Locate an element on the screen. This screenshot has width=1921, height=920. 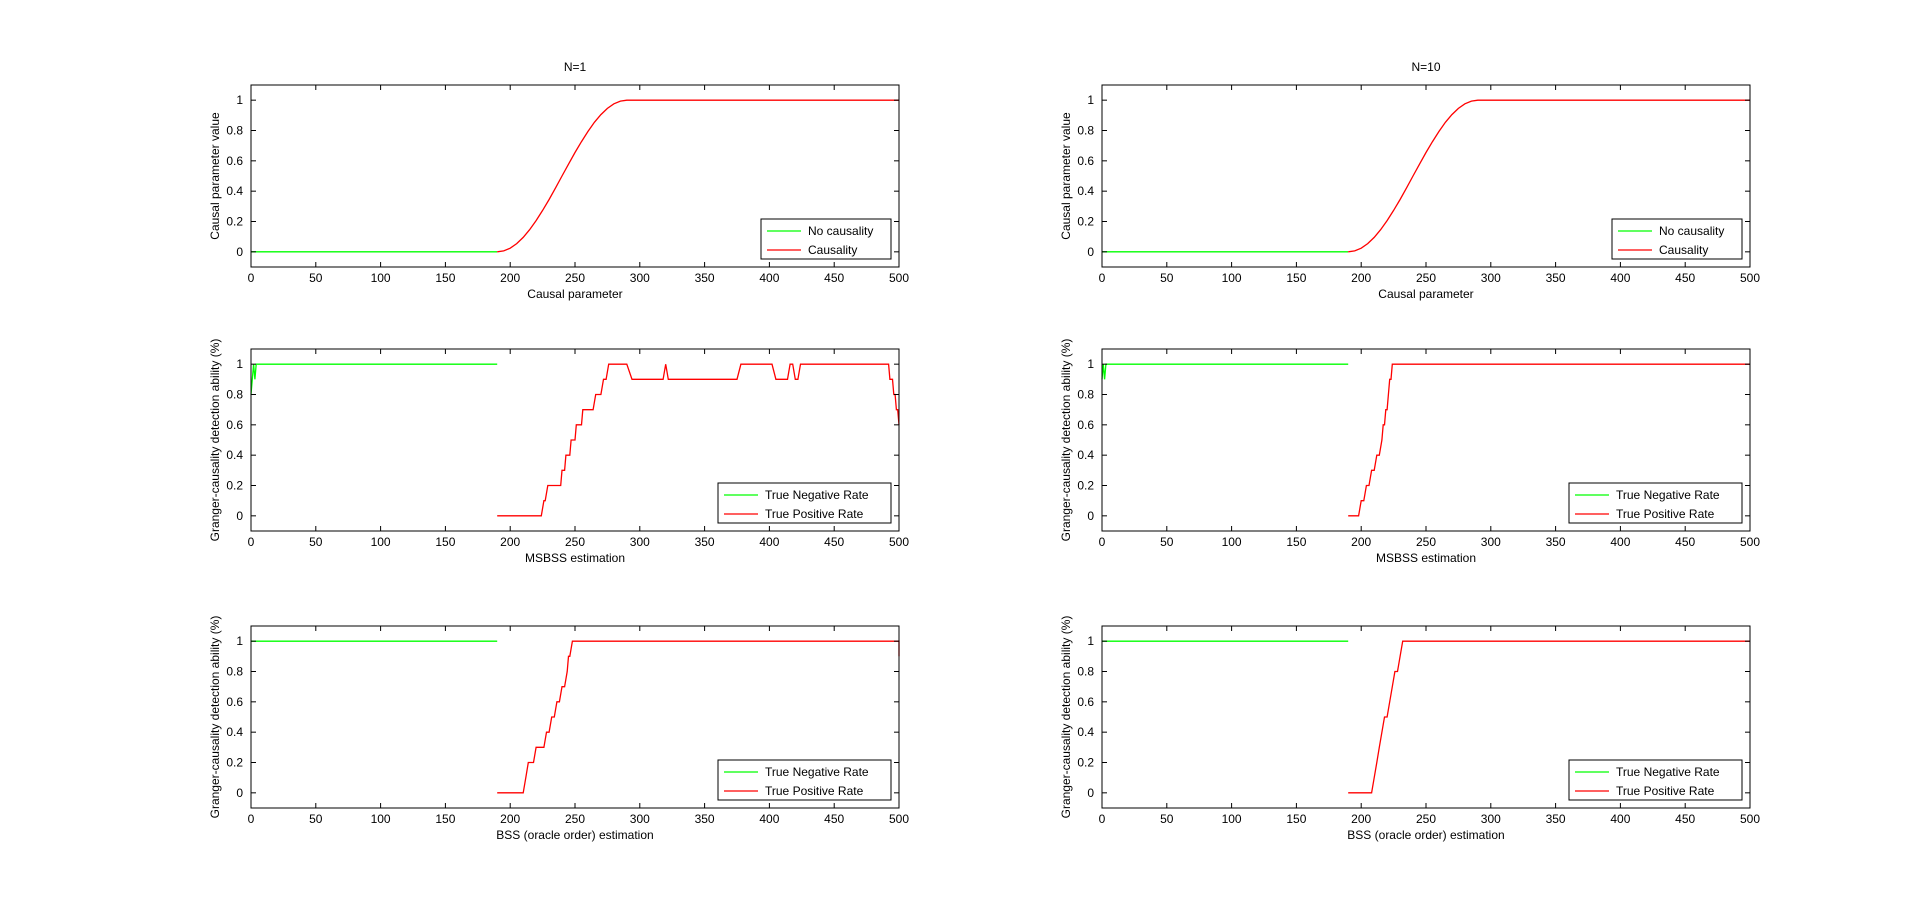
chart-title: N=1 is located at coordinates (575, 67).